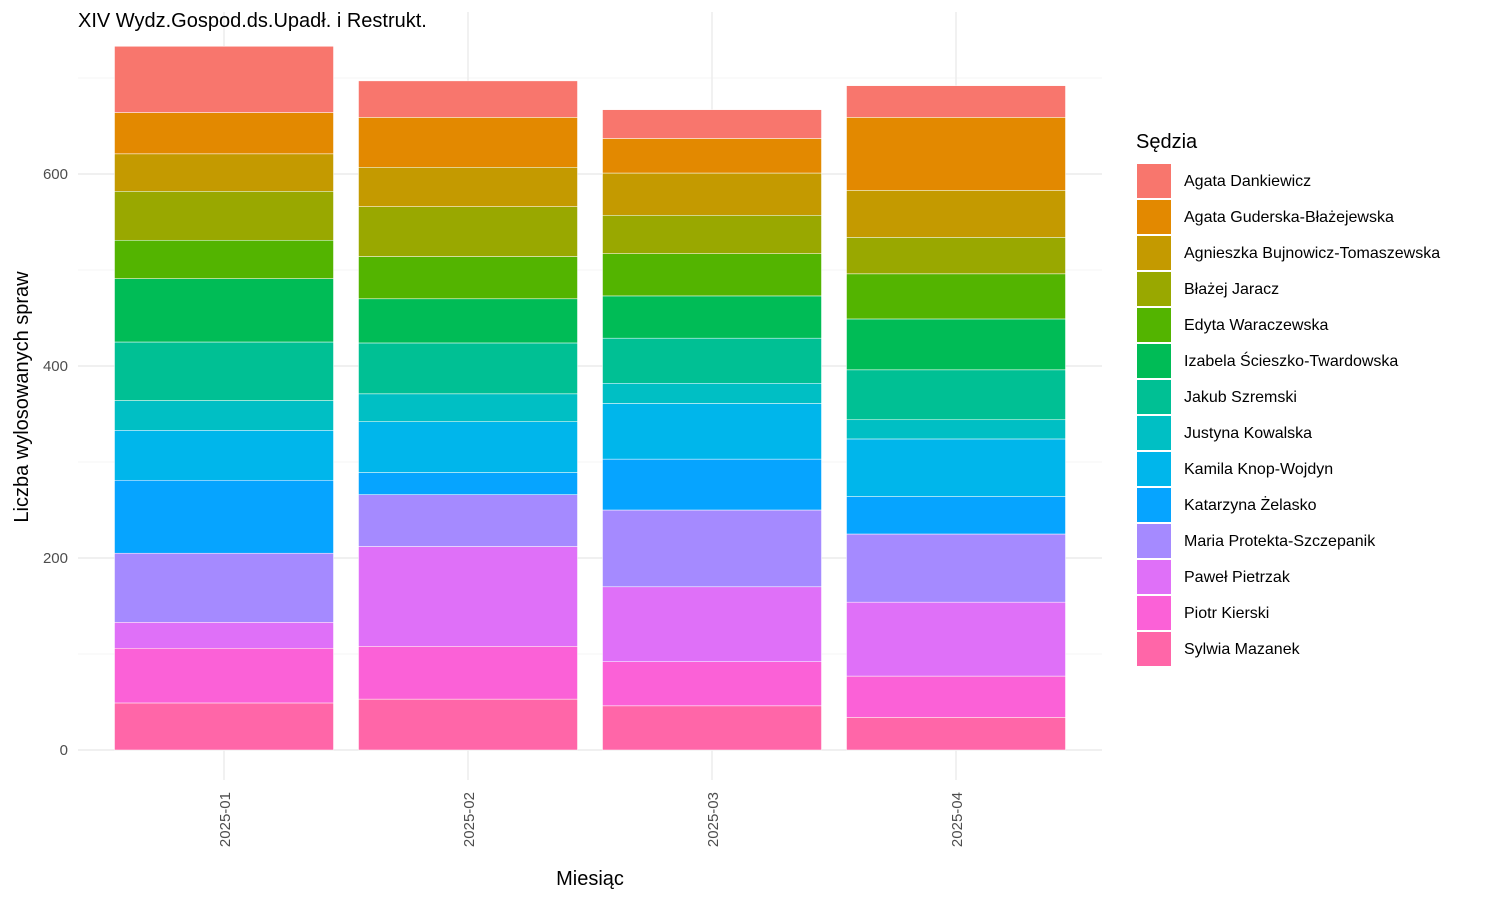 Image resolution: width=1500 pixels, height=900 pixels. What do you see at coordinates (252, 21) in the screenshot?
I see `chart-title: XIV Wydz.Gospod.ds.Upadł. i Restrukt.` at bounding box center [252, 21].